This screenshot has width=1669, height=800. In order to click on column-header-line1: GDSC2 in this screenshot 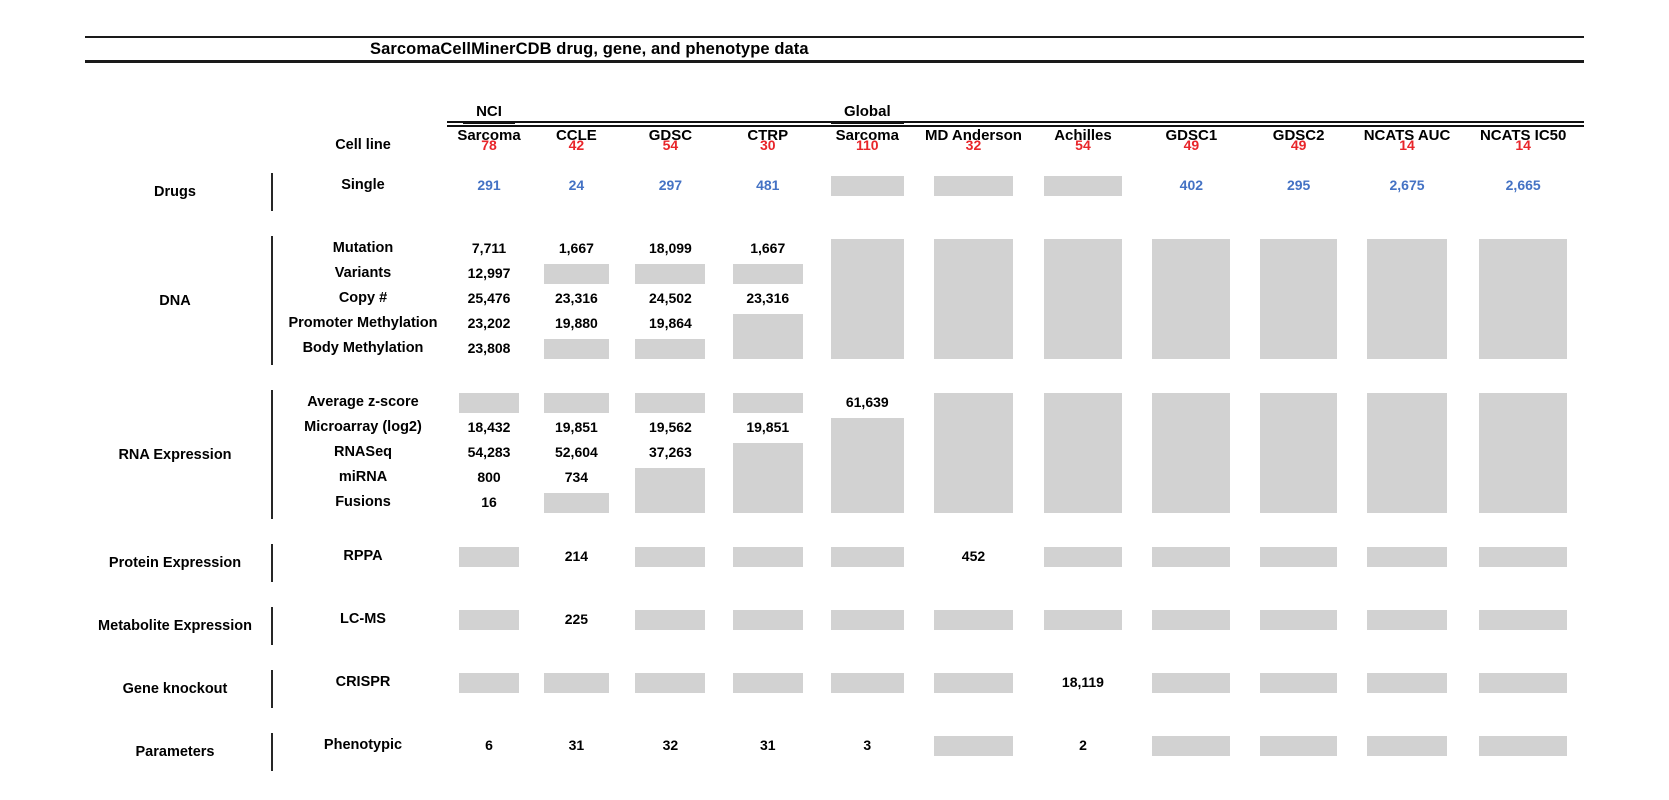, I will do `click(1298, 135)`.